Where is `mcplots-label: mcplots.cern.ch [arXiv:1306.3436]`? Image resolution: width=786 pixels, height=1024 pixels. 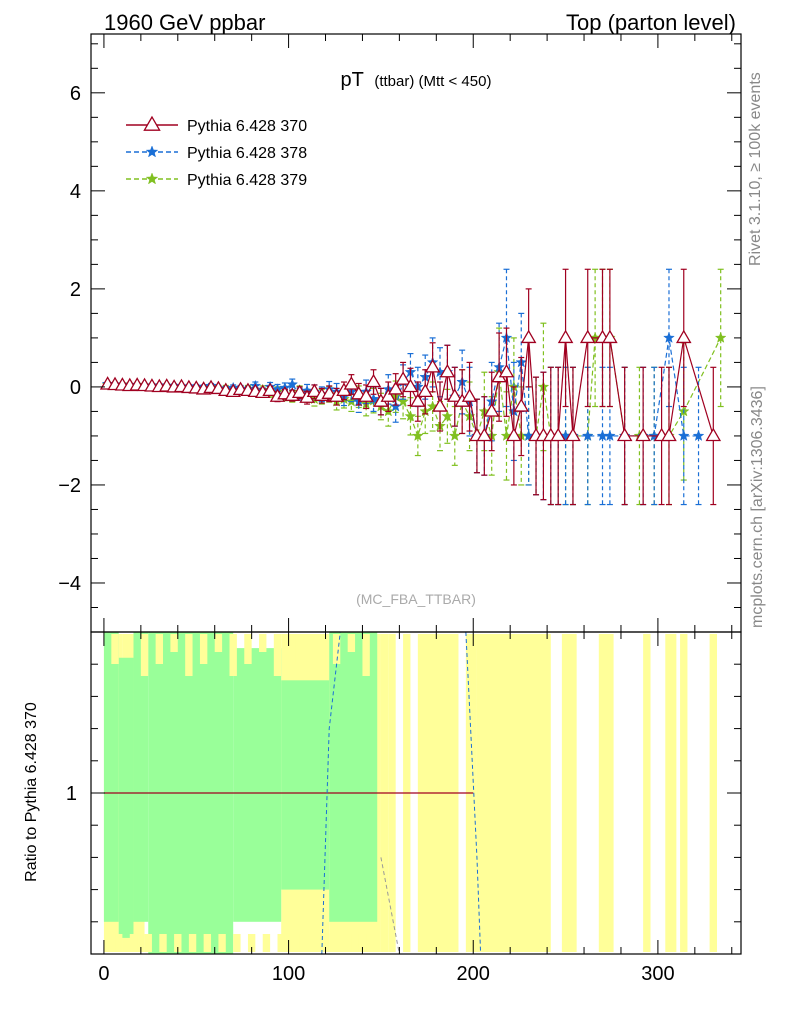 mcplots-label: mcplots.cern.ch [arXiv:1306.3436] is located at coordinates (757, 507).